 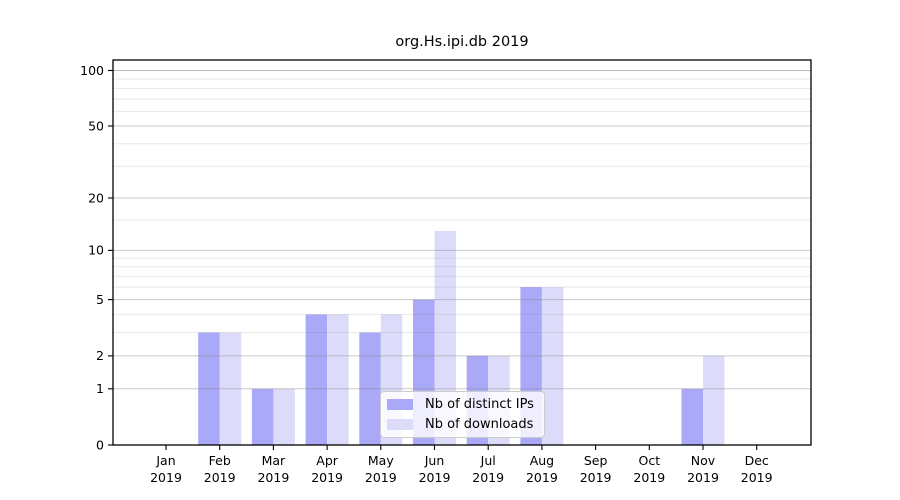 I want to click on x-tick-label-month: Sep, so click(x=596, y=460).